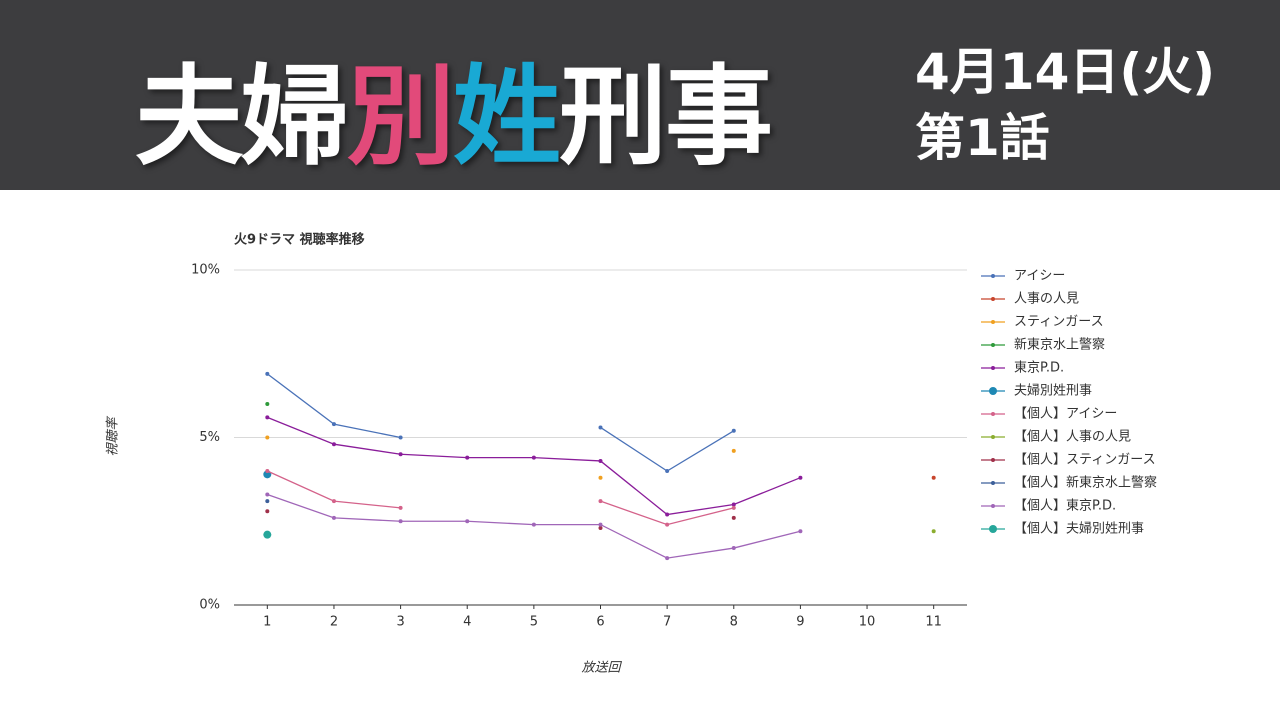  I want to click on title-segment: 刑事, so click(666, 117).